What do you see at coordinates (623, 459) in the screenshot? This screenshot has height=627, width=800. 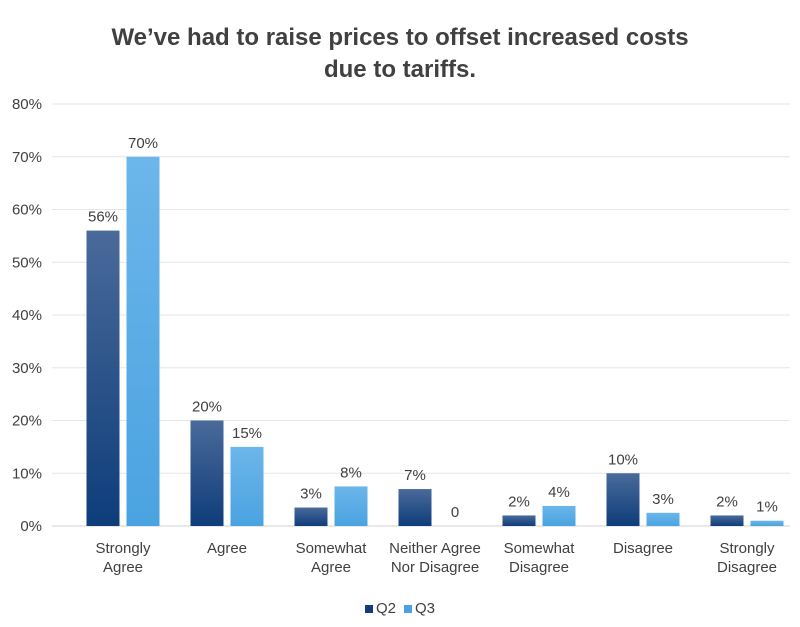 I see `data-label: 10%` at bounding box center [623, 459].